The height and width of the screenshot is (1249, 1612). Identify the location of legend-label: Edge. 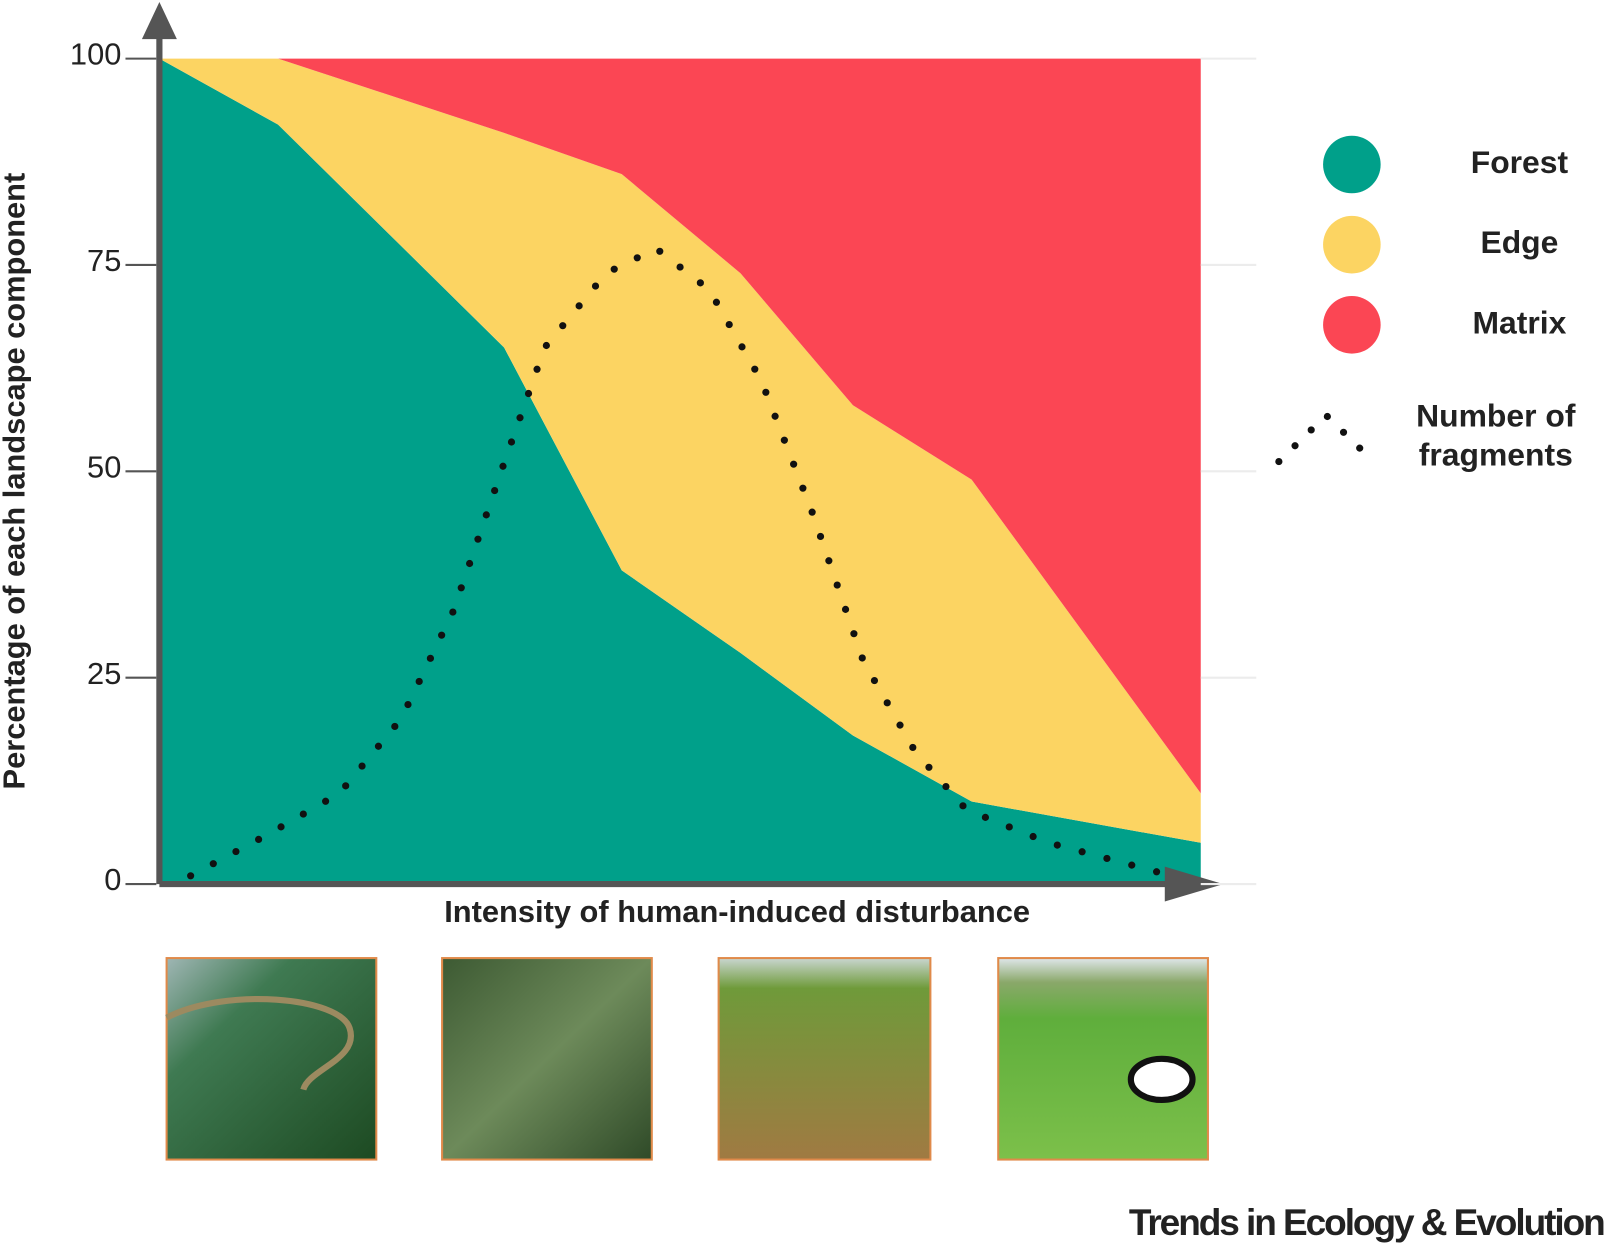
(1519, 242).